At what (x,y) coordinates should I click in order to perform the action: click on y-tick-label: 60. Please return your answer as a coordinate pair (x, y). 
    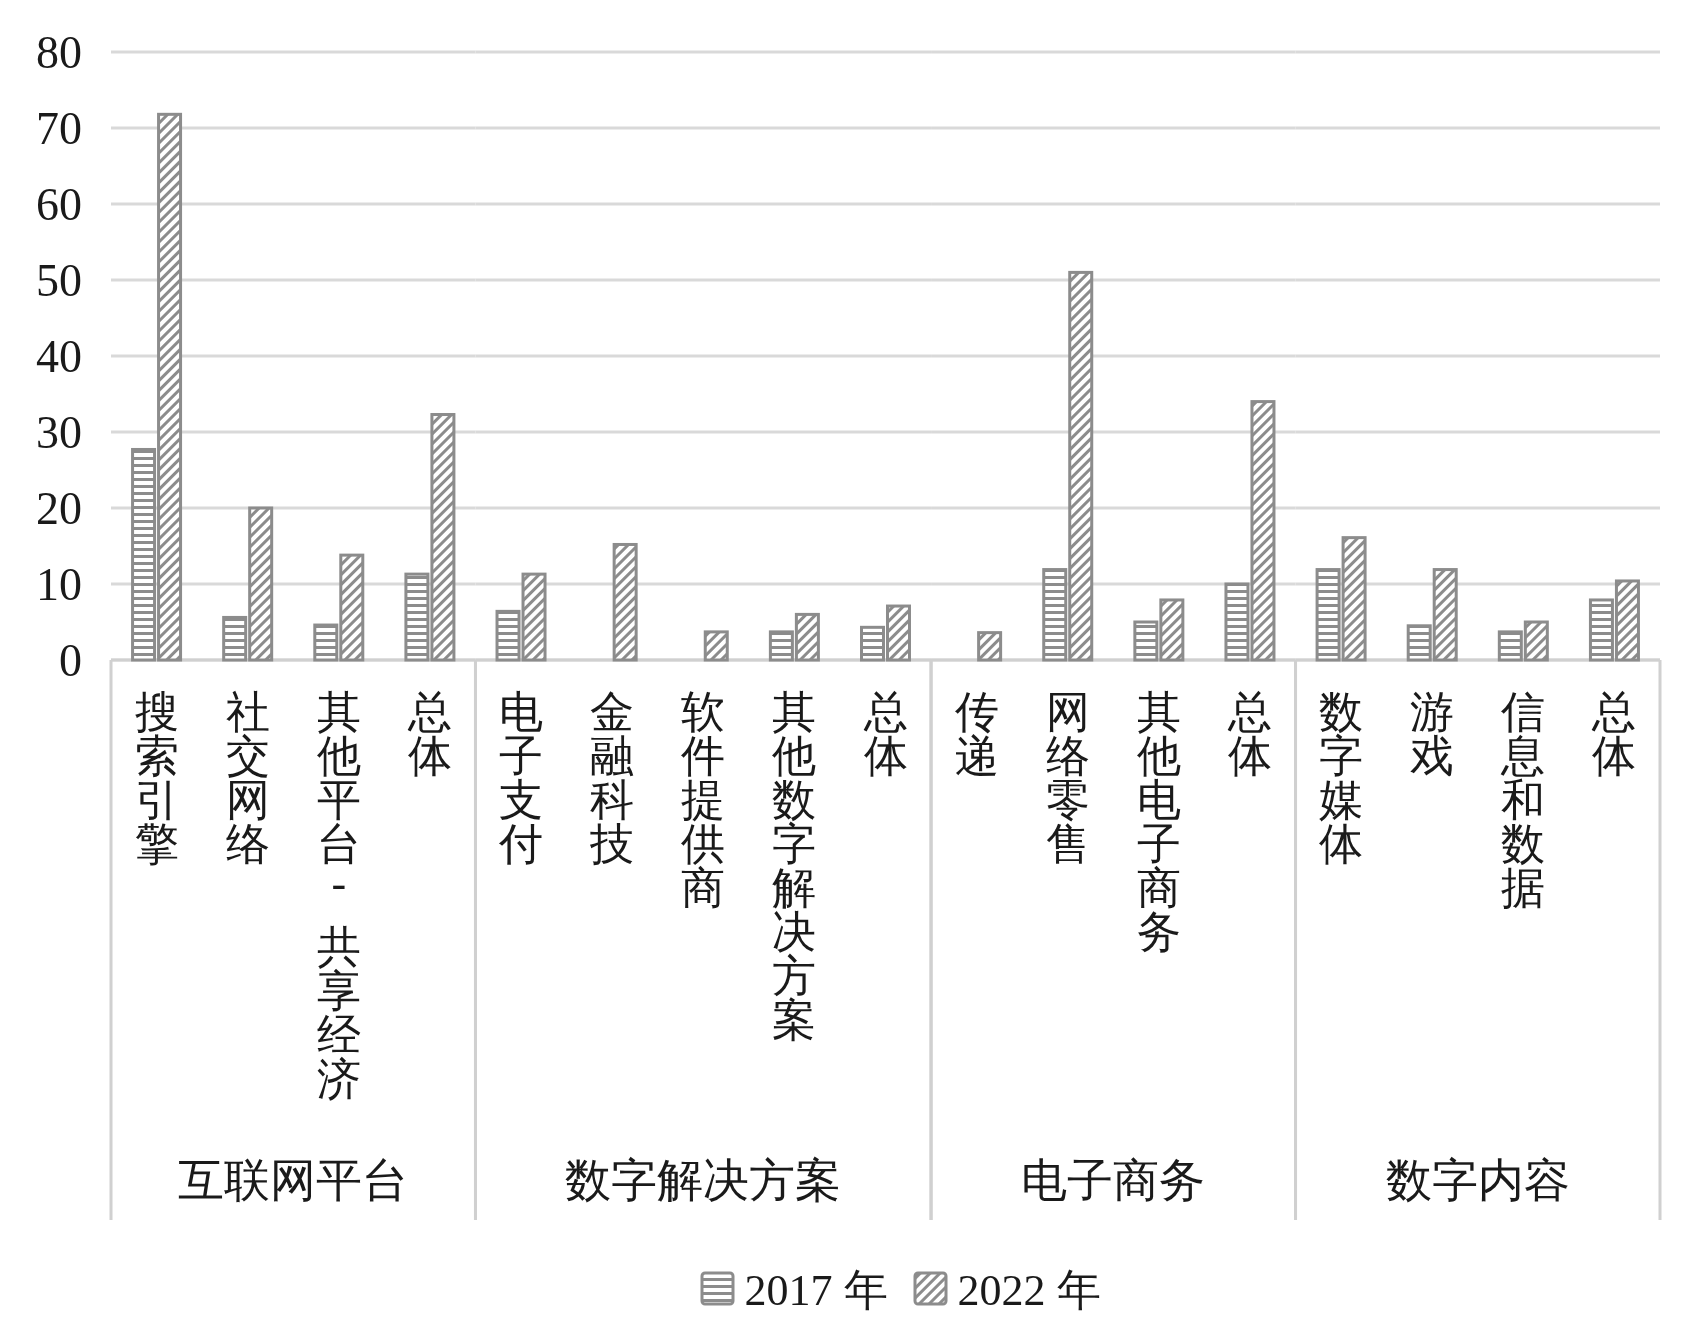
    Looking at the image, I should click on (59, 204).